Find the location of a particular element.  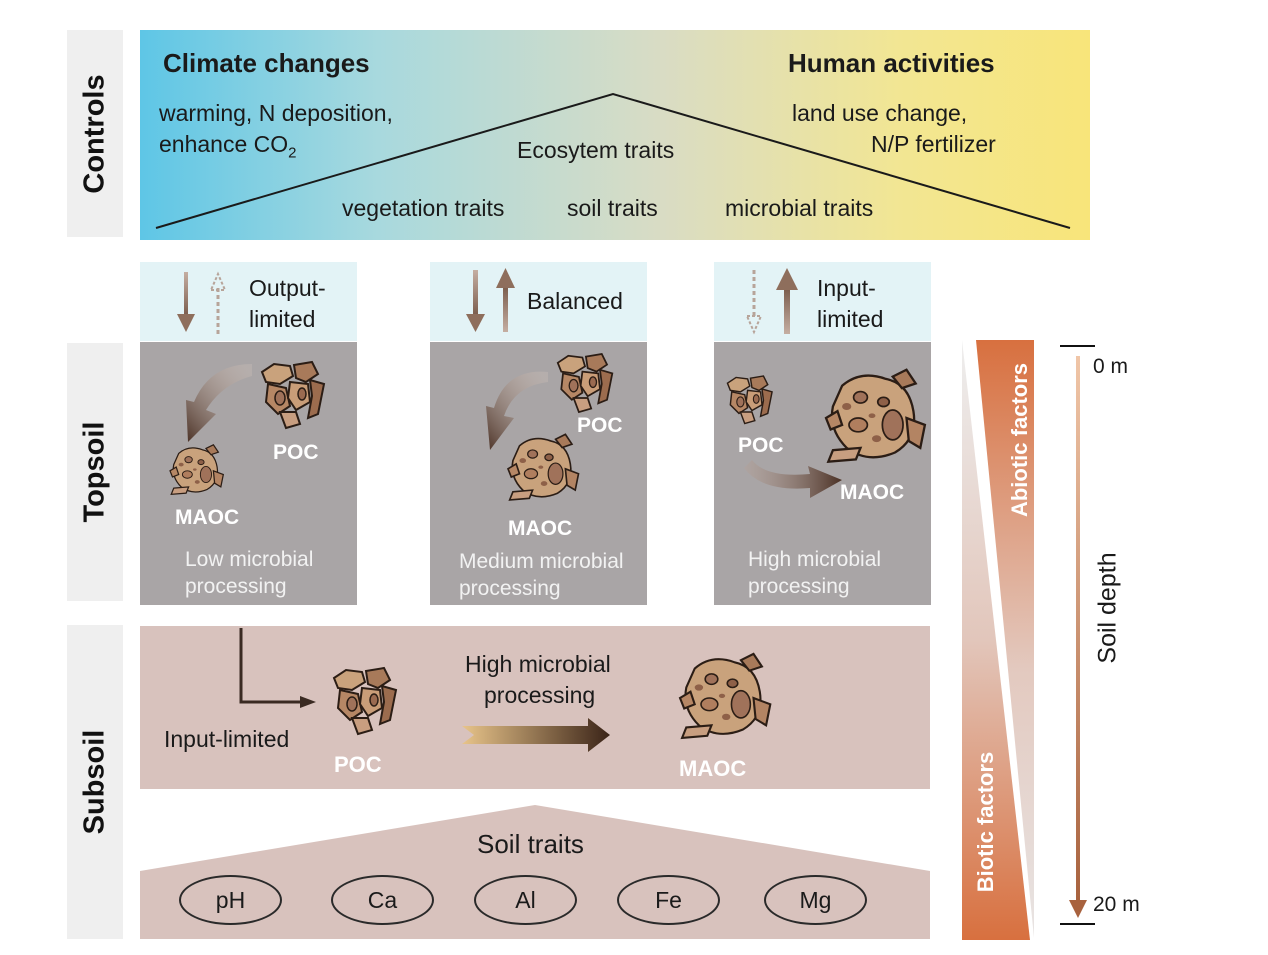

topsoil-panel-low: POC MAOC Low microbial processing is located at coordinates (248, 473).